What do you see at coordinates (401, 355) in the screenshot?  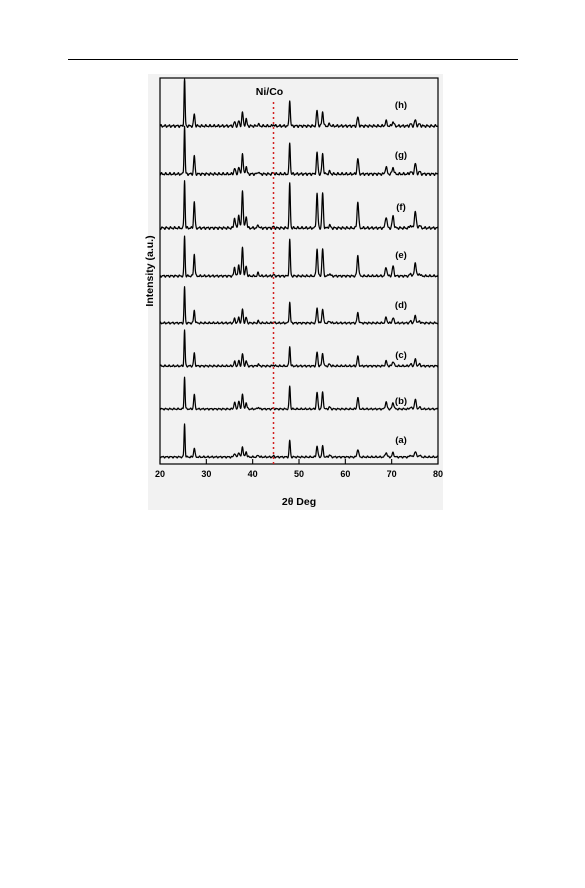 I see `series-label-c: (c)` at bounding box center [401, 355].